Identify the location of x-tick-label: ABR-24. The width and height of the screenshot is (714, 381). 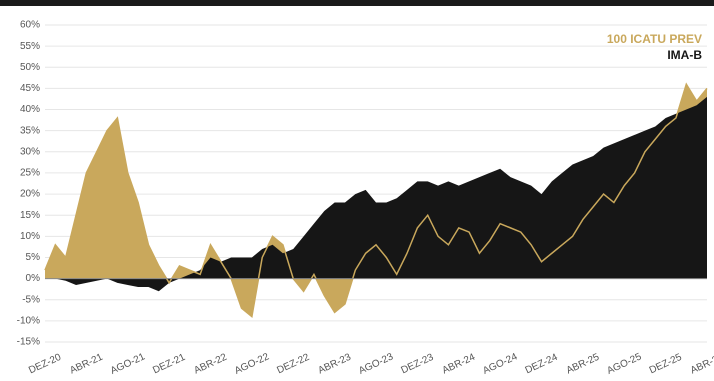
(459, 364).